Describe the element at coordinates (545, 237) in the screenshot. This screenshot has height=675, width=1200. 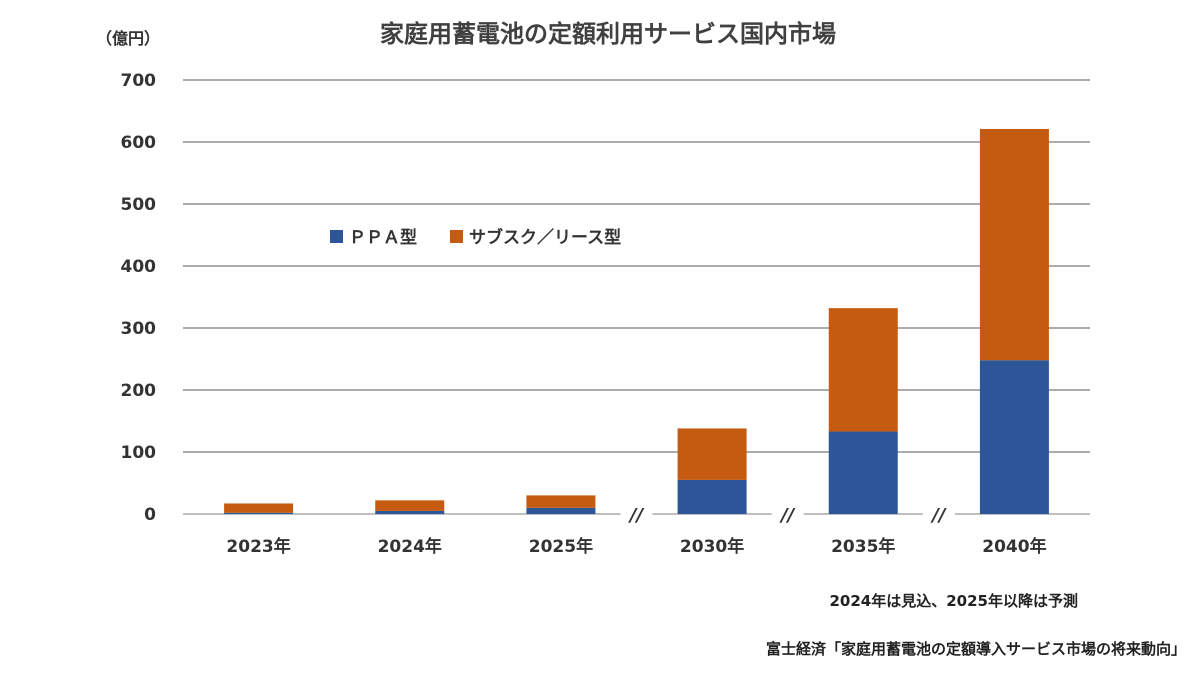
I see `legend-label-subscription: サブスク／リース型` at that location.